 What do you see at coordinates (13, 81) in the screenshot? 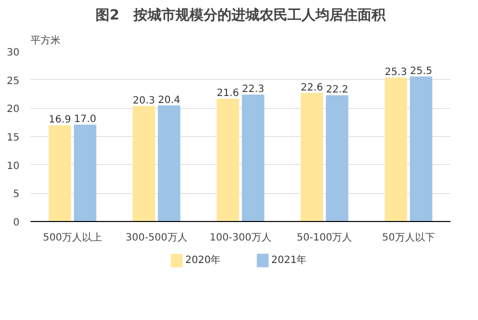
I see `y-tick-label: 25` at bounding box center [13, 81].